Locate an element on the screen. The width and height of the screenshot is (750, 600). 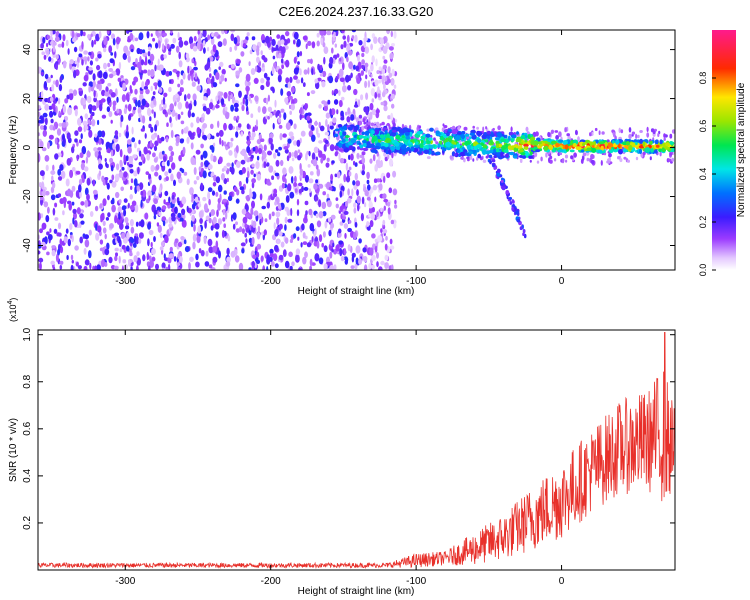
y-tick-label: 40 is located at coordinates (27, 50).